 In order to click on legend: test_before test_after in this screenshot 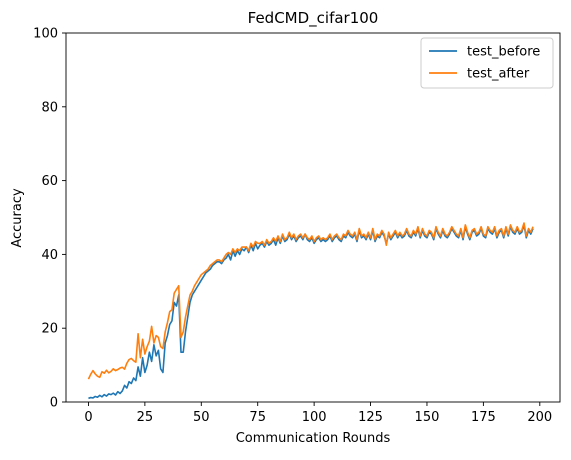, I will do `click(487, 63)`.